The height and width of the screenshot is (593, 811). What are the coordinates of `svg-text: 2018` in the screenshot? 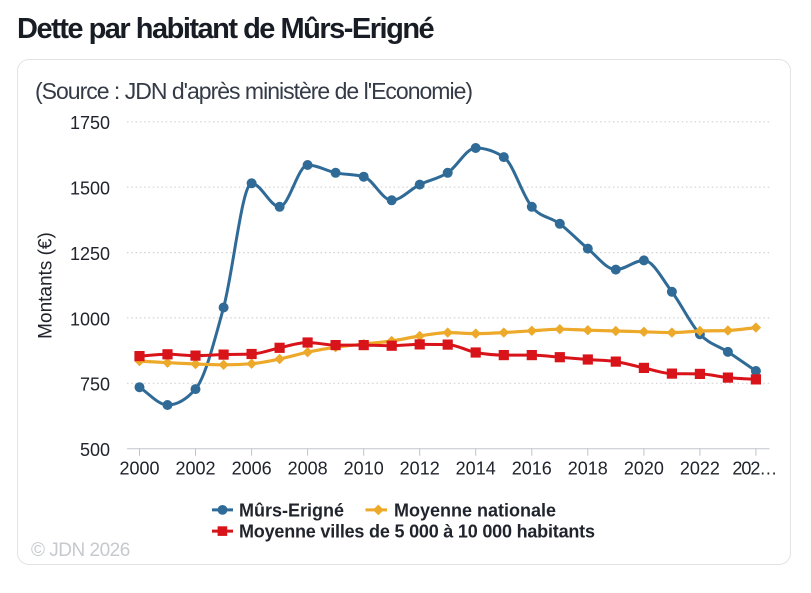 It's located at (588, 469).